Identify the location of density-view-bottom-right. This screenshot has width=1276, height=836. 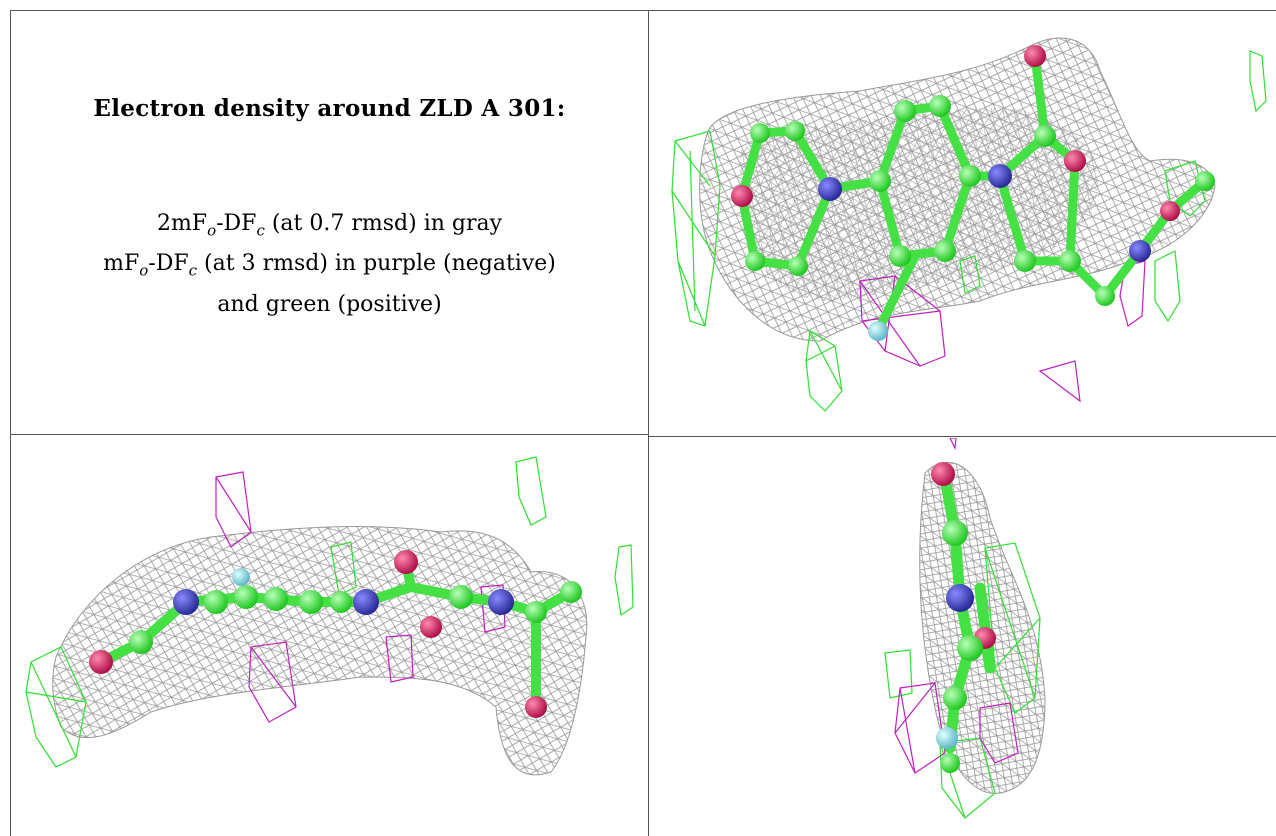
(965, 628).